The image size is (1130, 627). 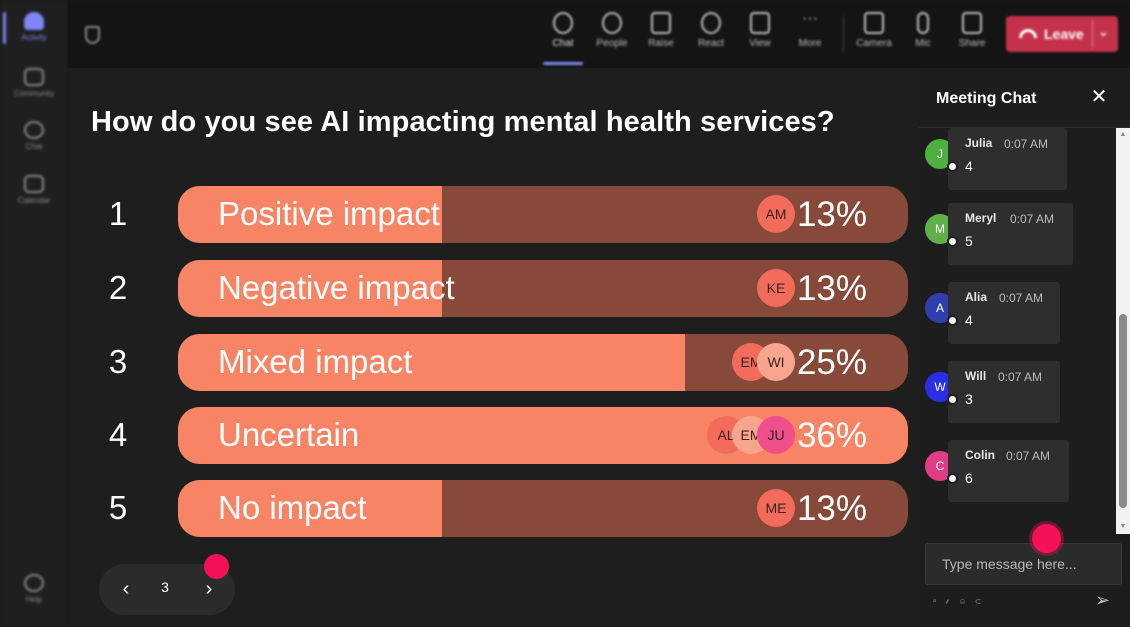 What do you see at coordinates (969, 320) in the screenshot?
I see `message-text: 4` at bounding box center [969, 320].